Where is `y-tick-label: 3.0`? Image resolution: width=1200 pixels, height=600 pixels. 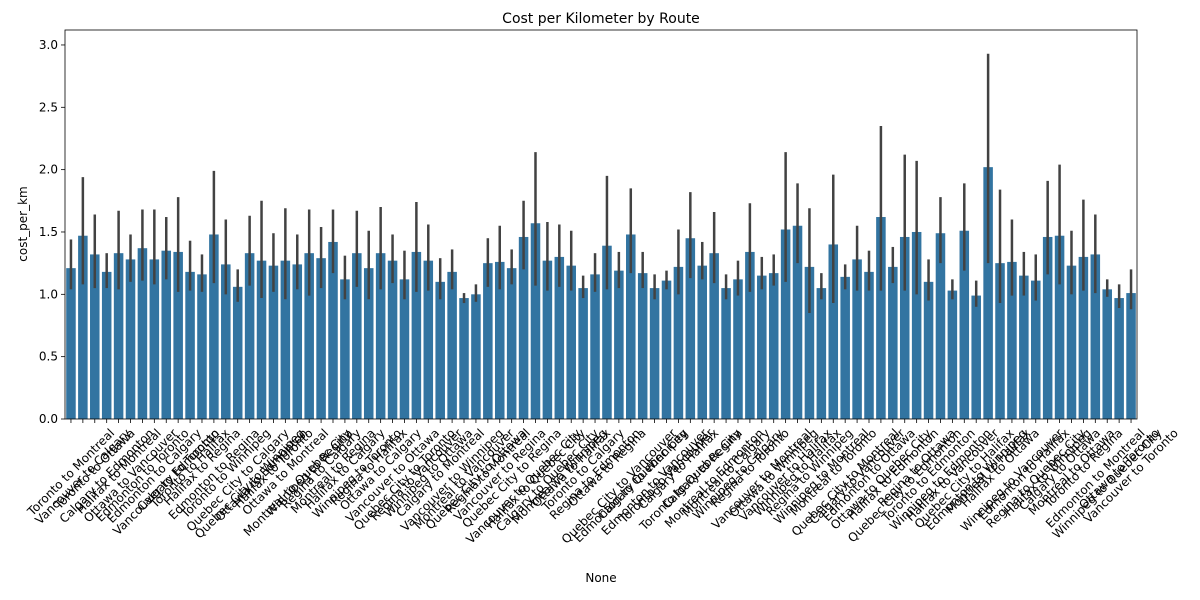
y-tick-label: 3.0 is located at coordinates (48, 45).